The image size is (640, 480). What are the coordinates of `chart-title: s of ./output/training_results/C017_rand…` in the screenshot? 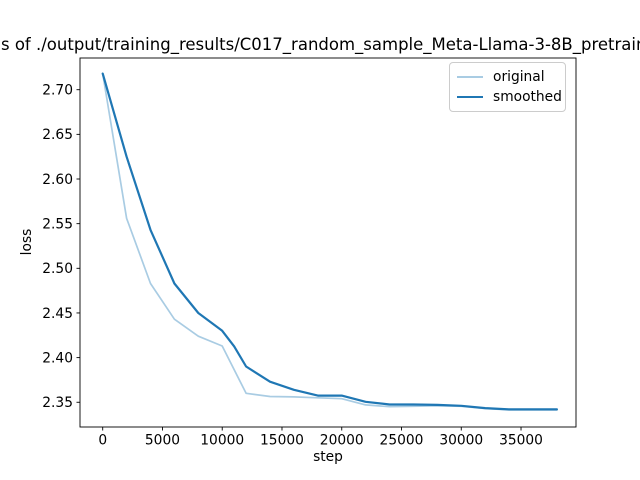 It's located at (320, 44).